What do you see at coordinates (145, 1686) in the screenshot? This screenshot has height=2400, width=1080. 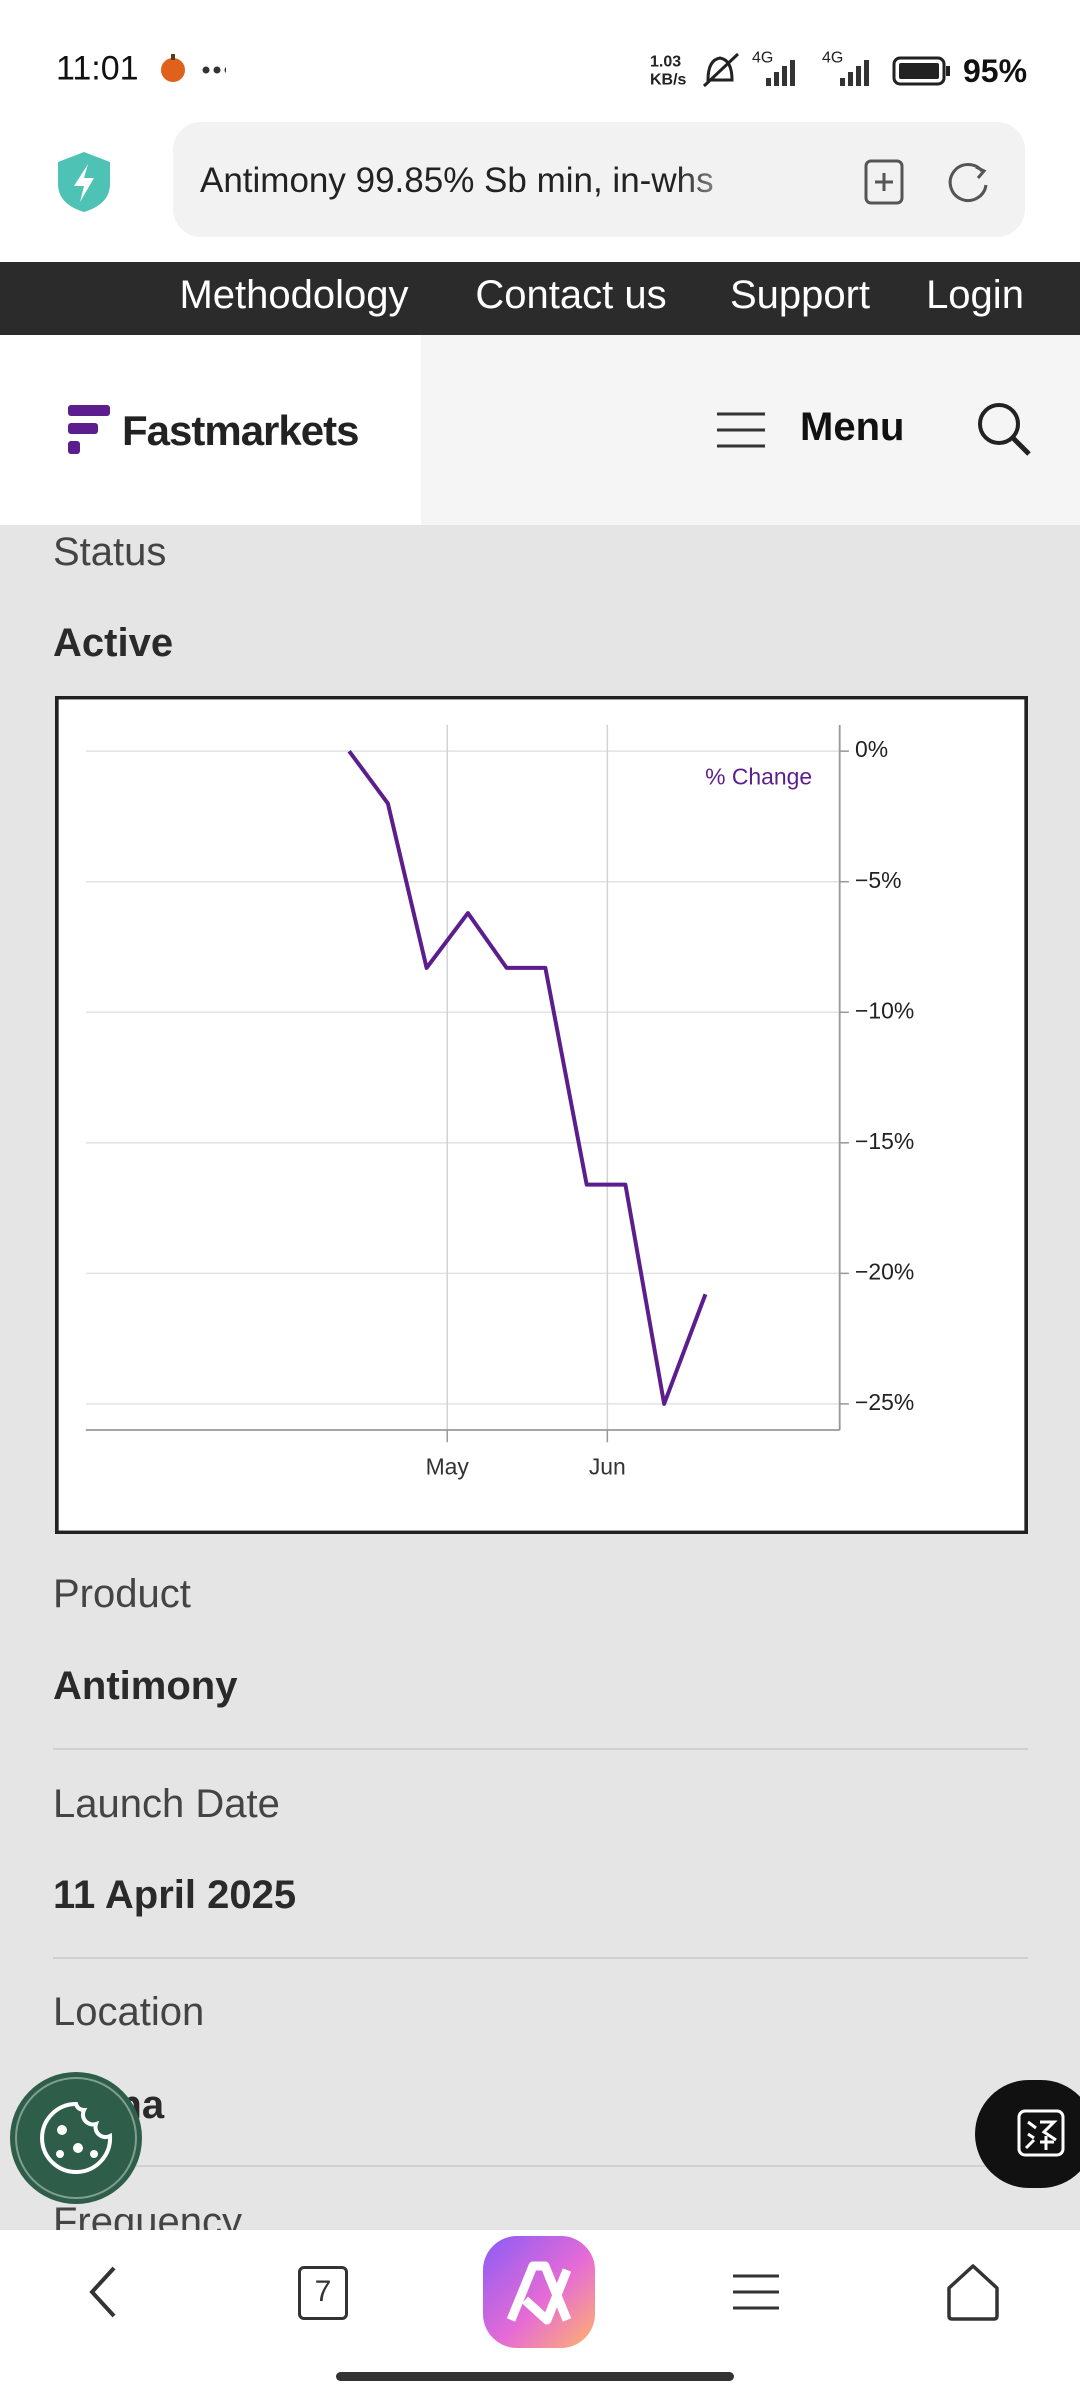 I see `field-value: Antimony` at bounding box center [145, 1686].